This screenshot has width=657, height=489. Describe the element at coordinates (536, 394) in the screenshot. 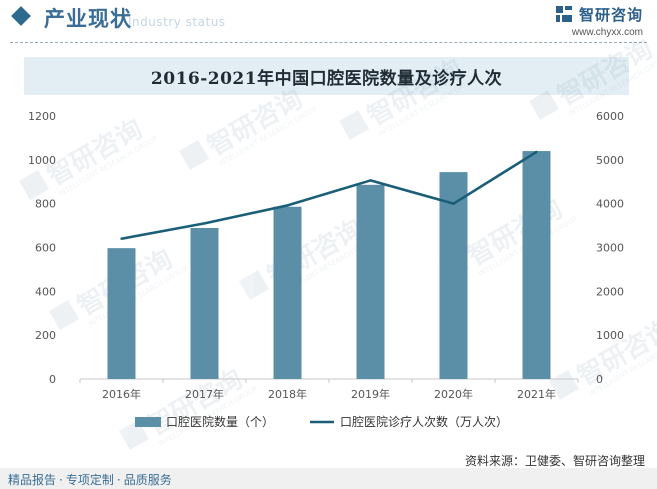

I see `x-tick-label: 2021年` at that location.